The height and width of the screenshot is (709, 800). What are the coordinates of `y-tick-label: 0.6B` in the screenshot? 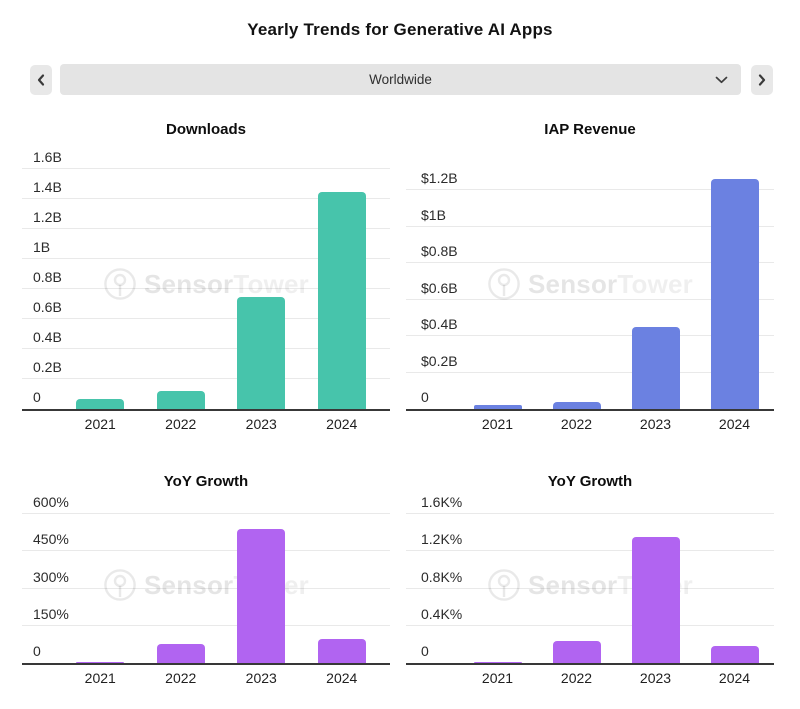 It's located at (47, 307).